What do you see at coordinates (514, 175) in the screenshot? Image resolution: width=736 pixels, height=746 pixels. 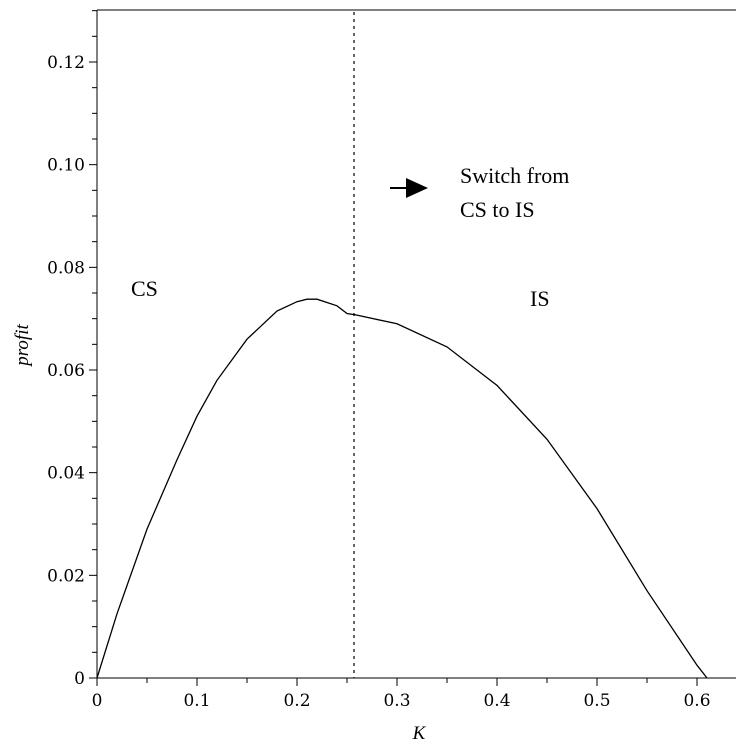 I see `switch-annotation-line1: Switch from` at bounding box center [514, 175].